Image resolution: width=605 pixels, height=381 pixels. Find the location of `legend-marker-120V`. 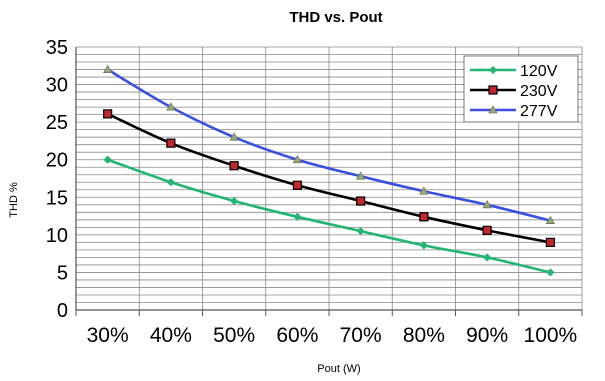

legend-marker-120V is located at coordinates (493, 70).